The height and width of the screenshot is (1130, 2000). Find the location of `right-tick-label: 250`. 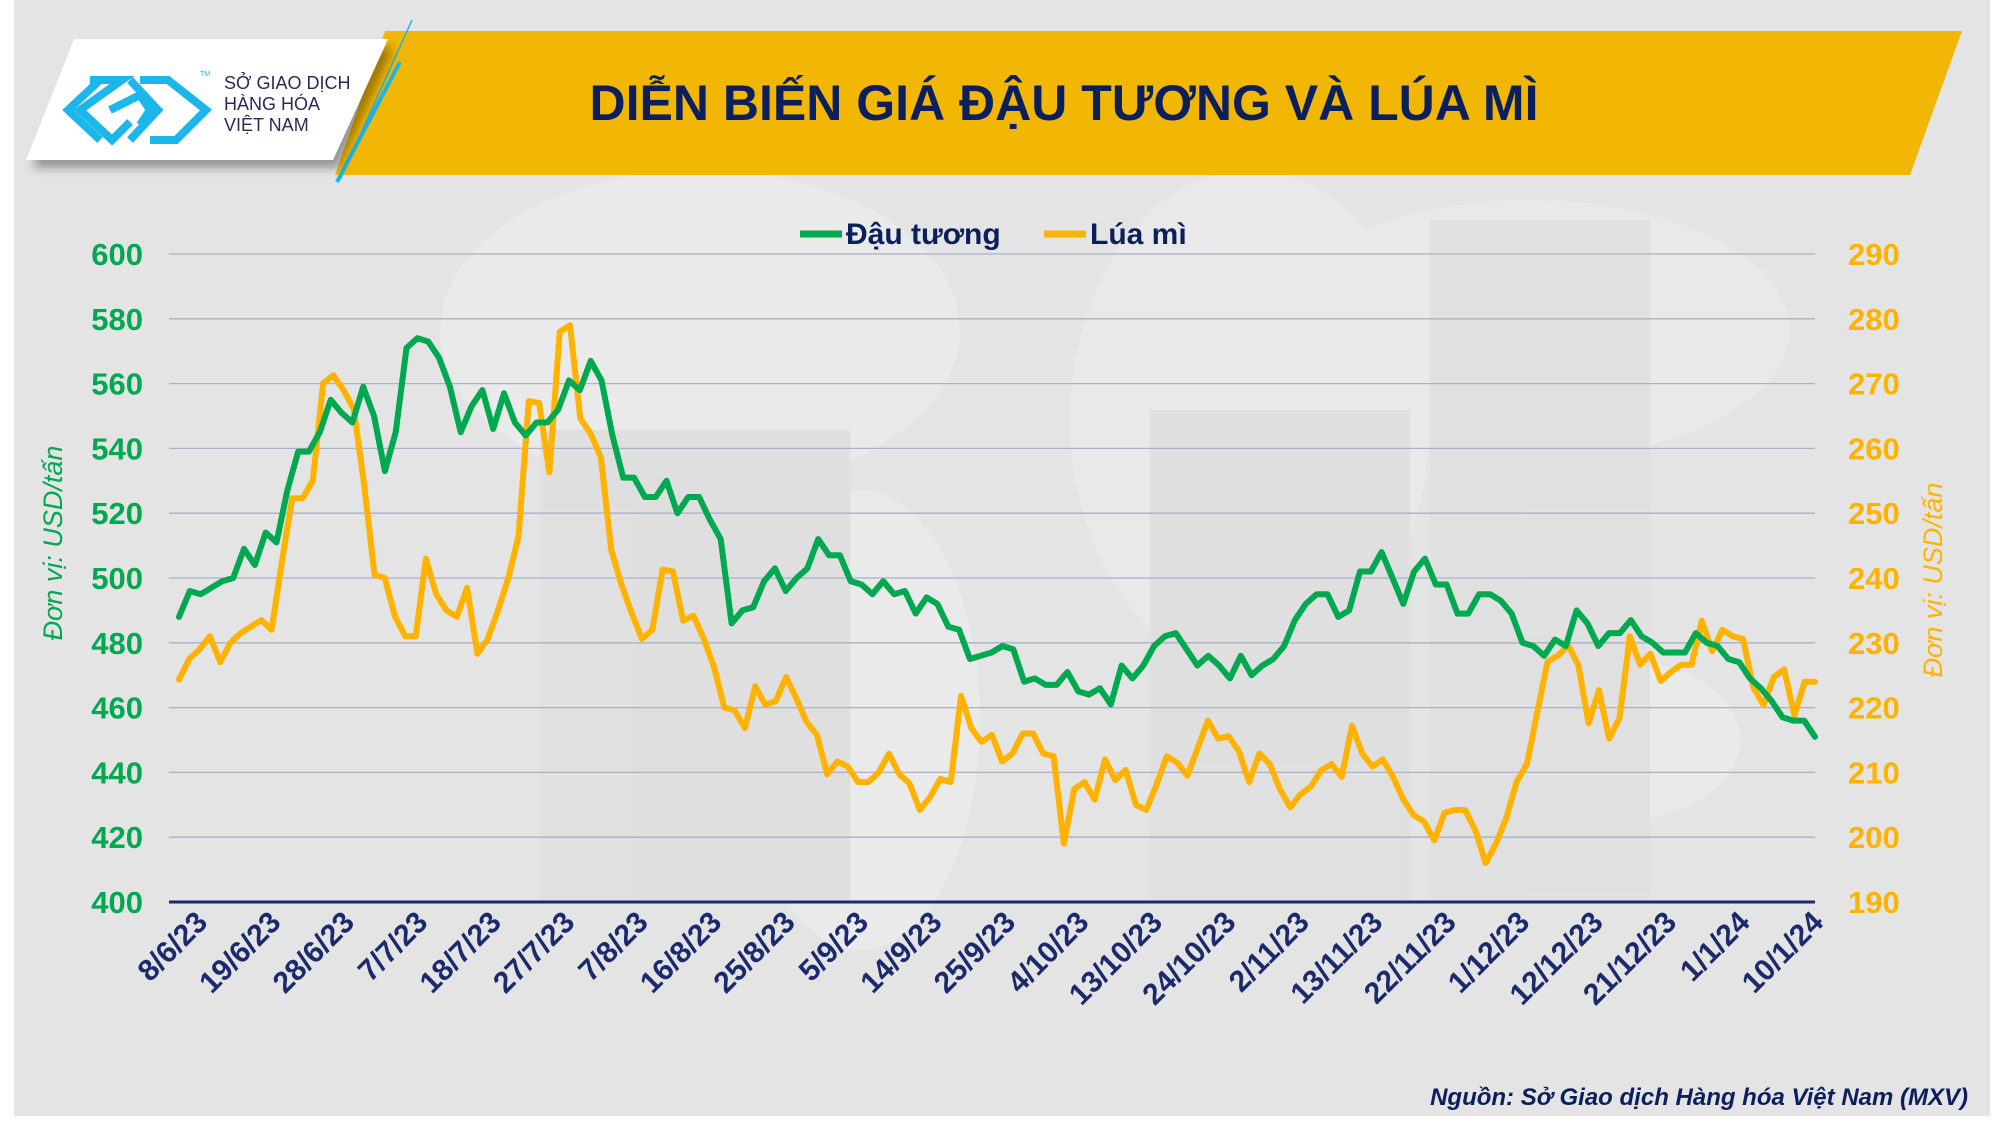

right-tick-label: 250 is located at coordinates (1874, 513).